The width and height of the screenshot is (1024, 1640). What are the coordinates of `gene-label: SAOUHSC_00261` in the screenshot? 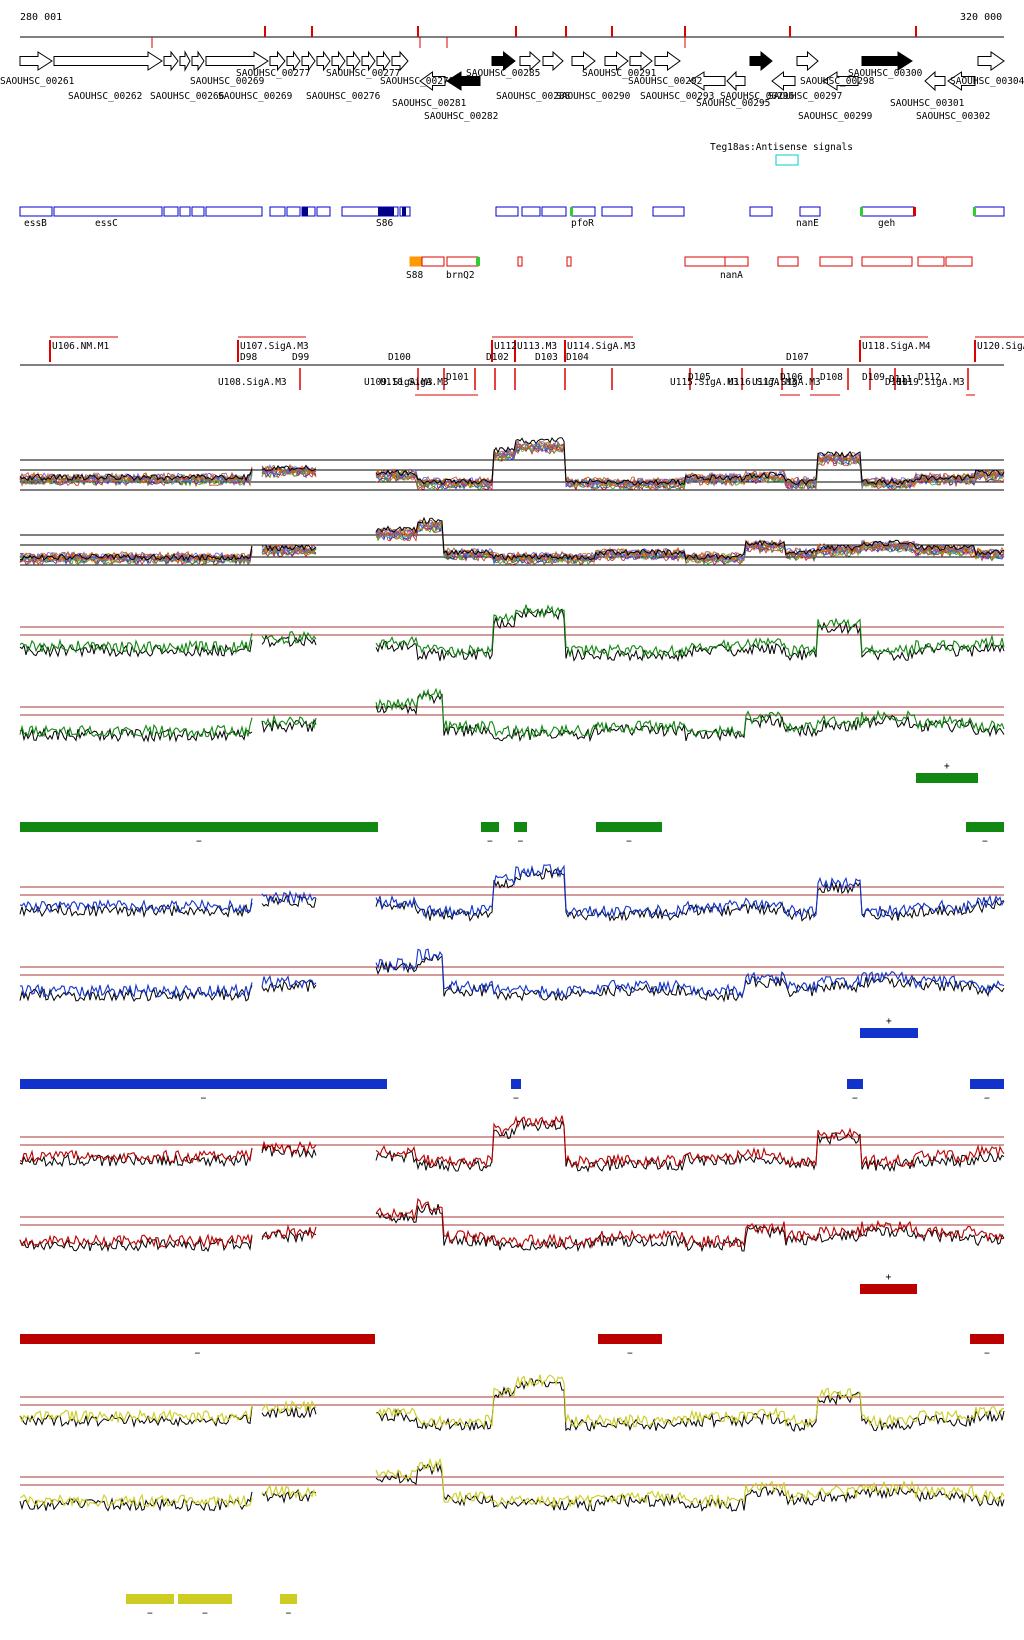 It's located at (37, 81).